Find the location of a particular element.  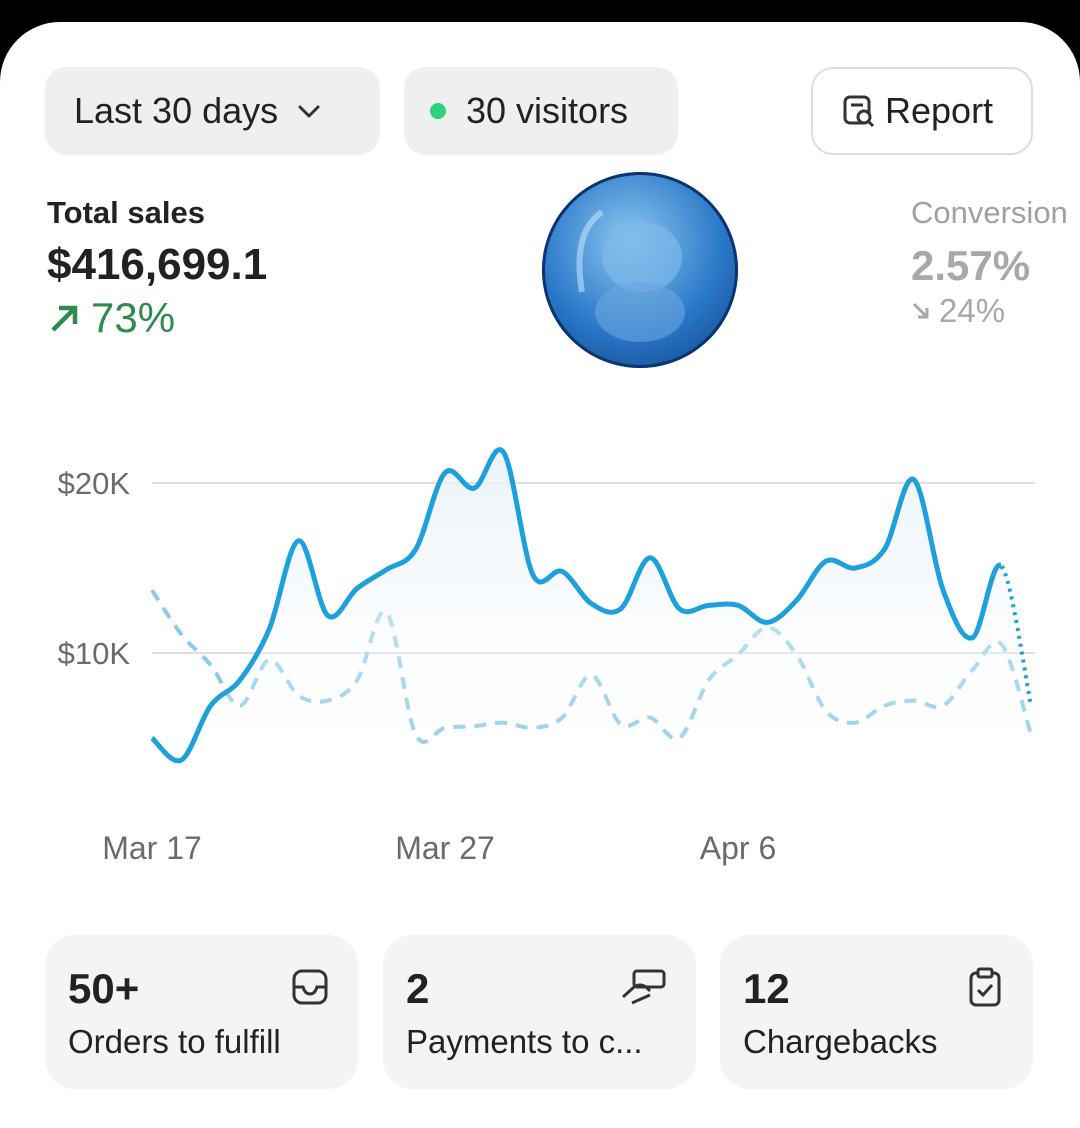

down-arrow-icon is located at coordinates (920, 310).